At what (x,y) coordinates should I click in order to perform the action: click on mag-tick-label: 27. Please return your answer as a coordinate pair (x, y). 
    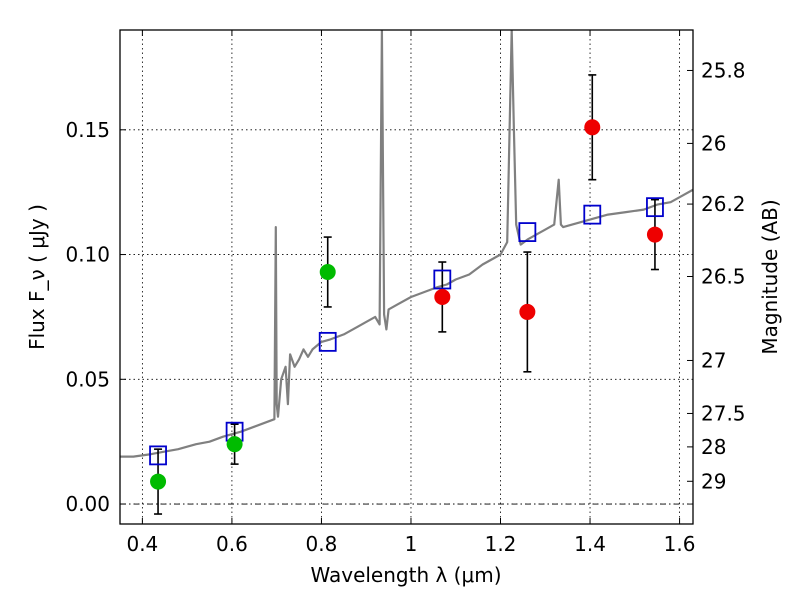
    Looking at the image, I should click on (713, 360).